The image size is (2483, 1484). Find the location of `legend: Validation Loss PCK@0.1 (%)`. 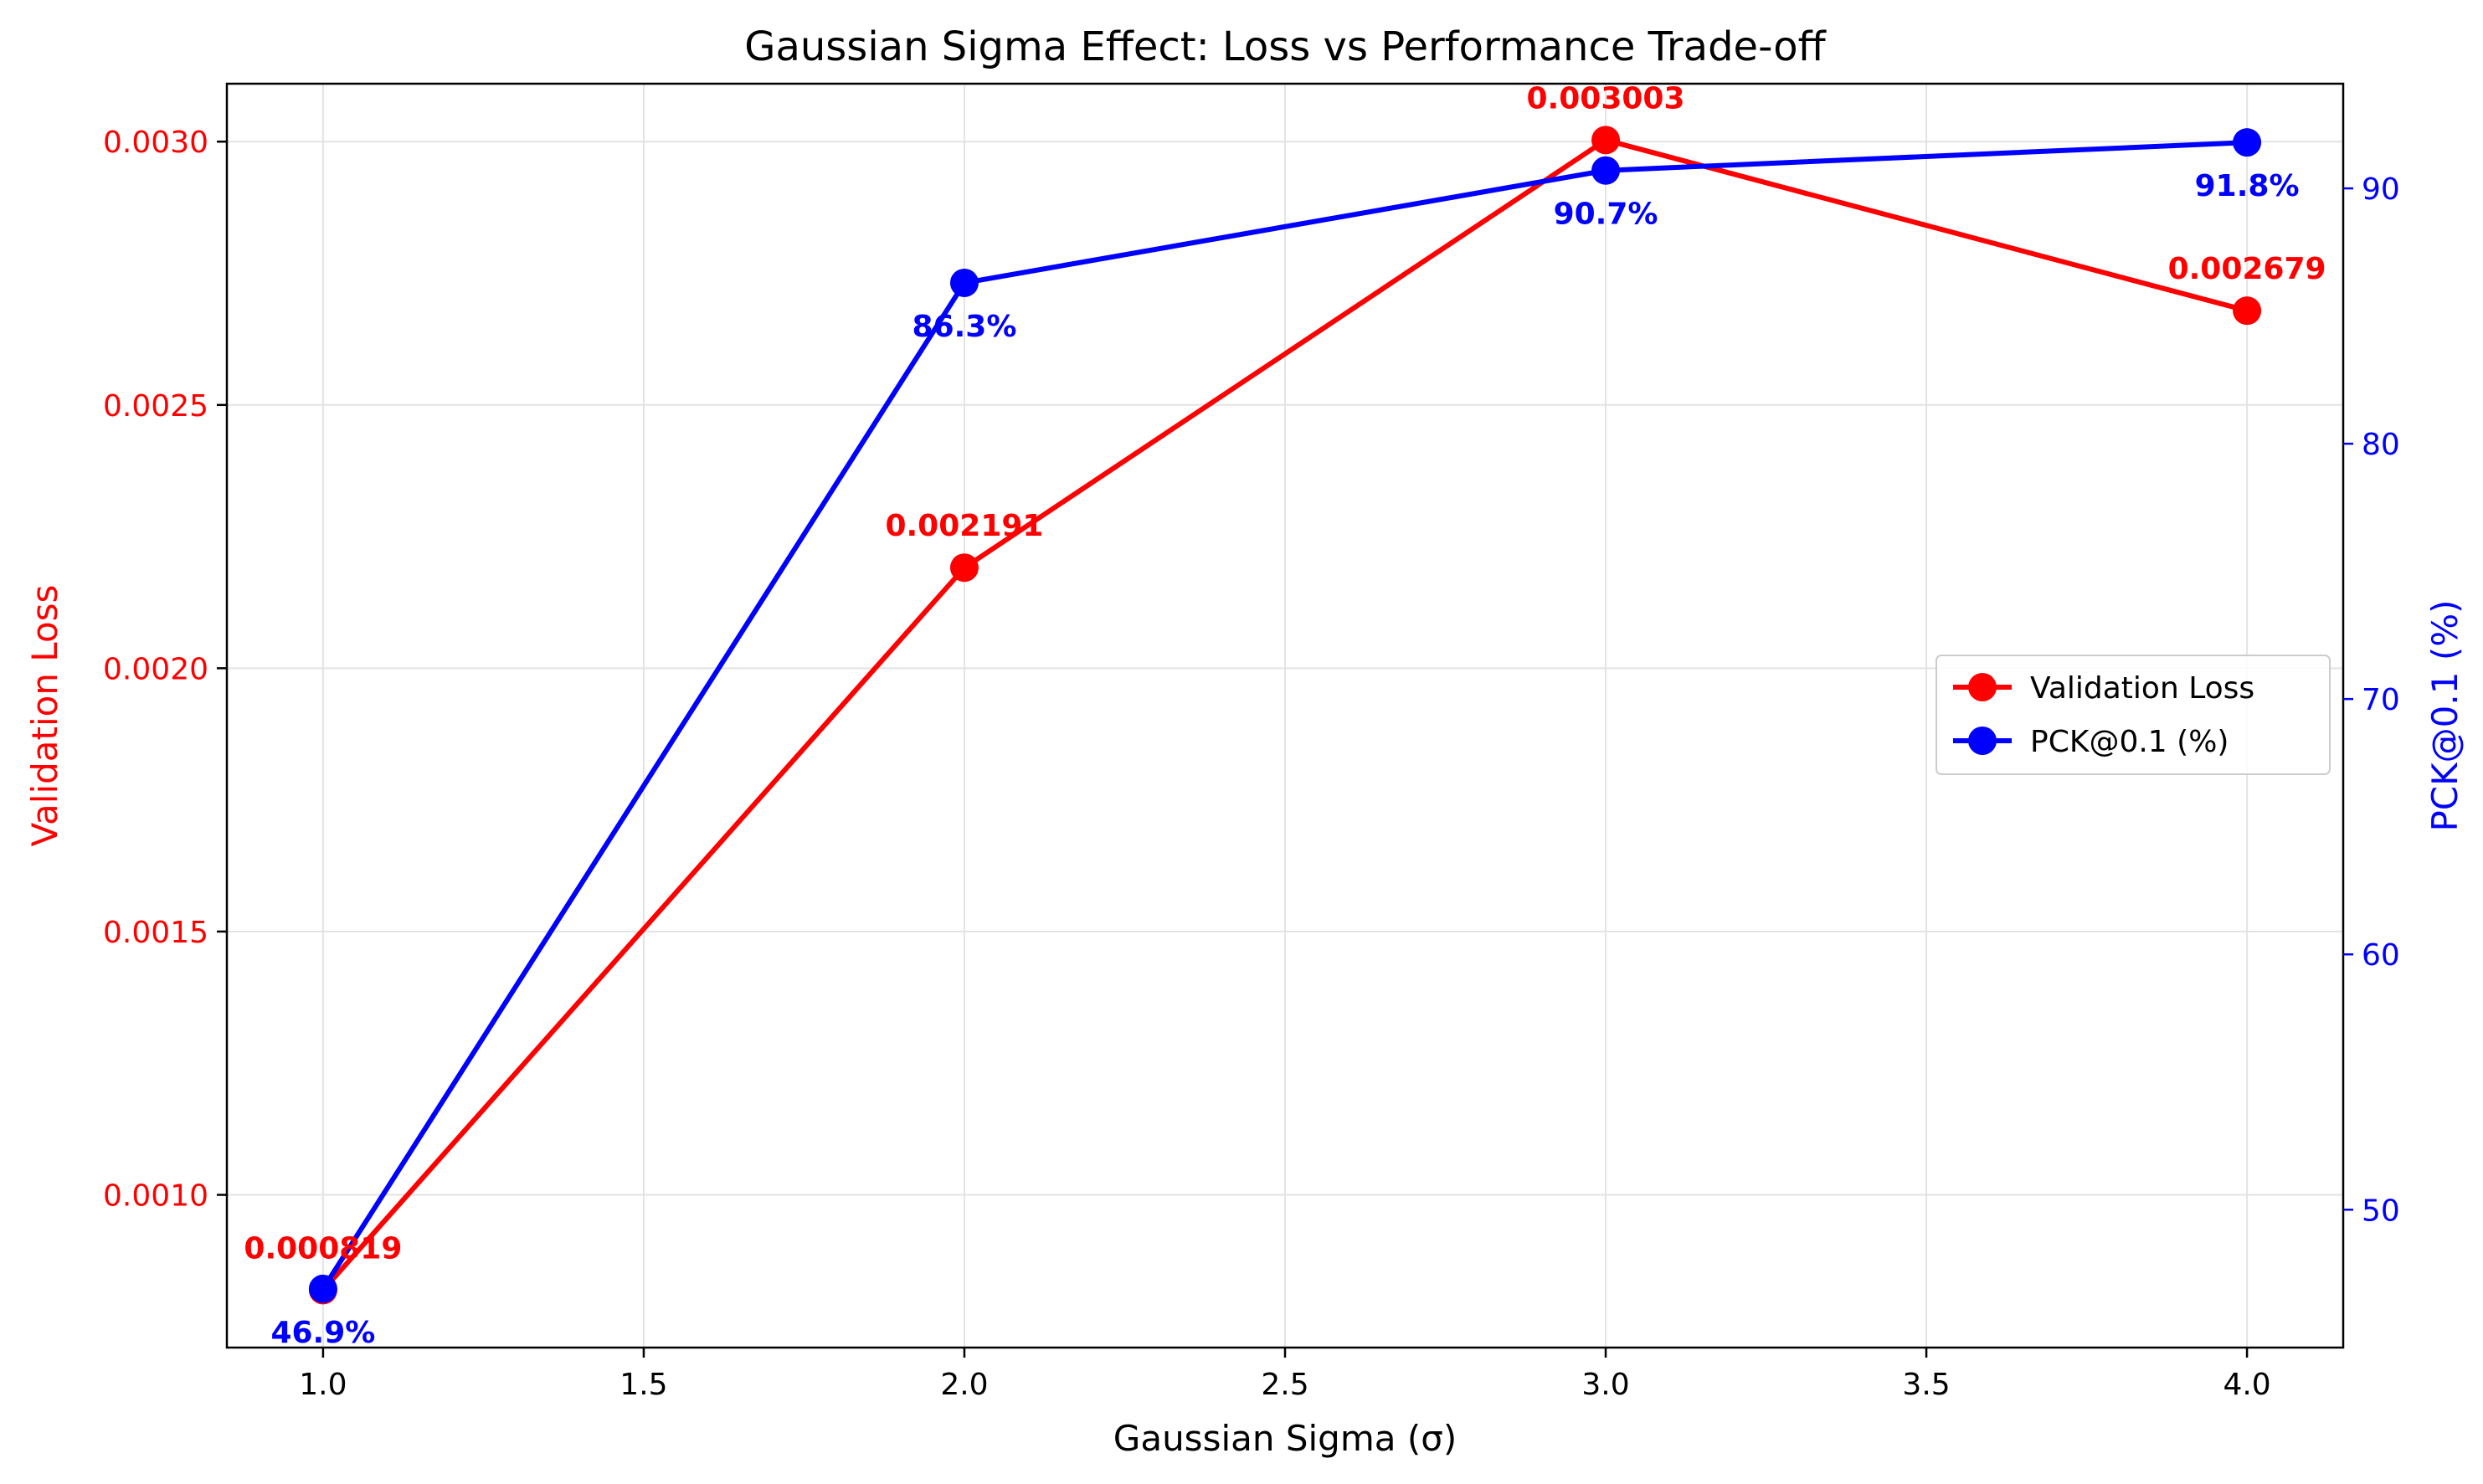

legend: Validation Loss PCK@0.1 (%) is located at coordinates (2133, 715).